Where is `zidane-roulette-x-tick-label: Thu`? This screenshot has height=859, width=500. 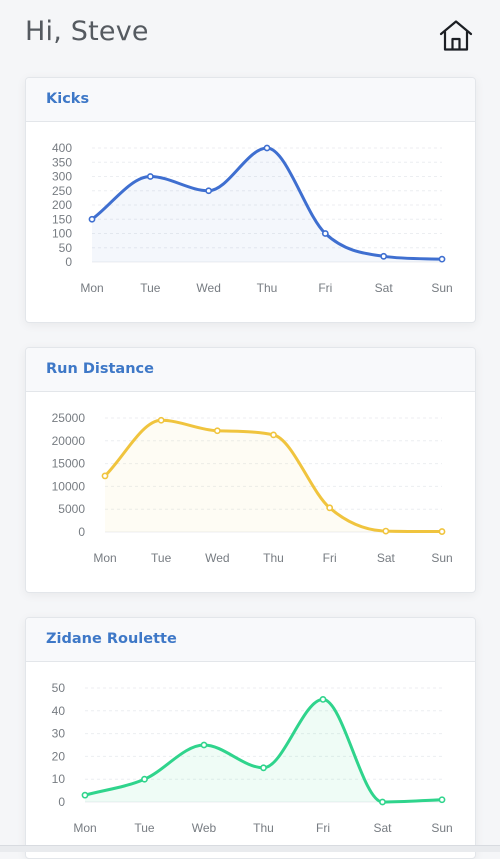 zidane-roulette-x-tick-label: Thu is located at coordinates (263, 828).